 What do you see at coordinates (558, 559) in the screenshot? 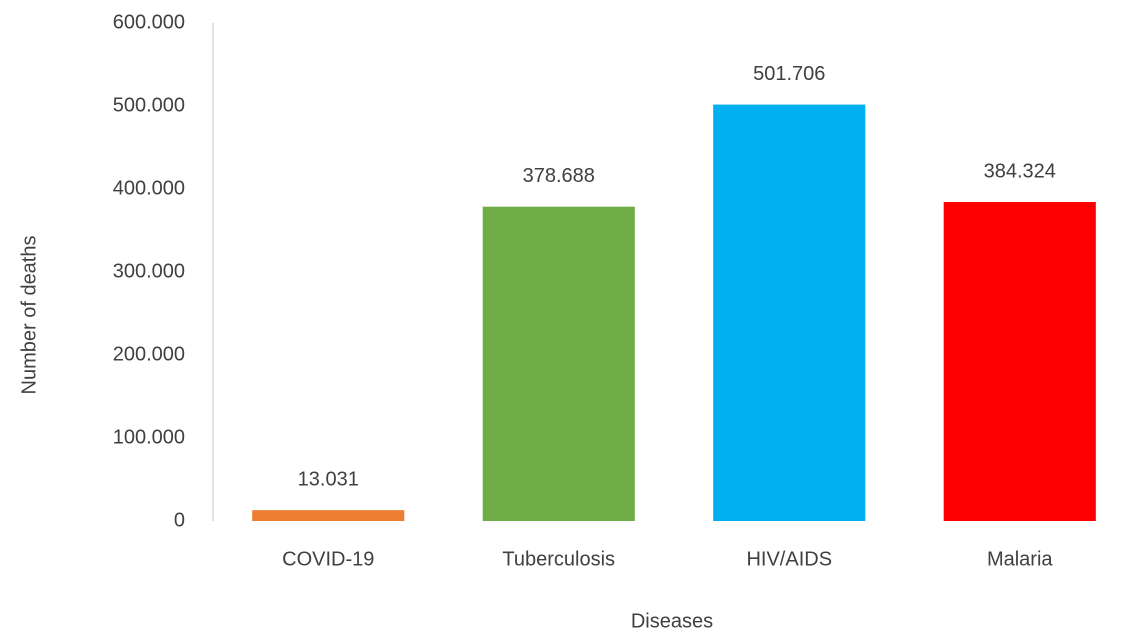
I see `x-tick-label: Tuberculosis` at bounding box center [558, 559].